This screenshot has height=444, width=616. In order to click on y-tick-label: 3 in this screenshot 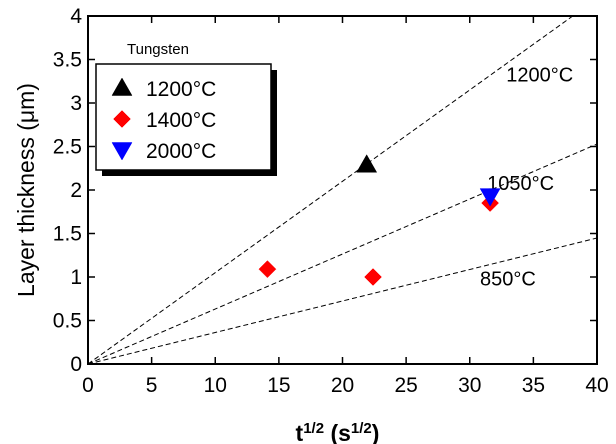, I will do `click(76, 103)`.